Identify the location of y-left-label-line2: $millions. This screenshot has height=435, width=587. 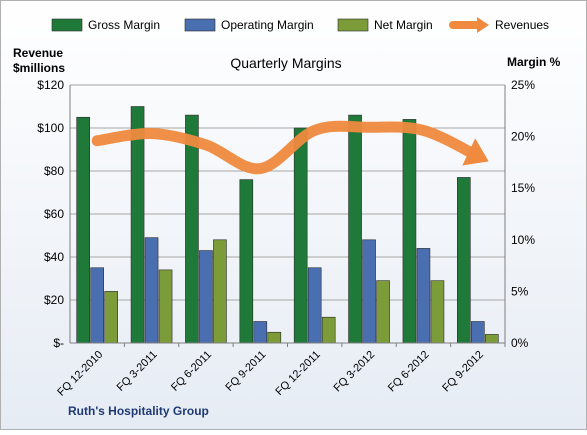
(39, 68).